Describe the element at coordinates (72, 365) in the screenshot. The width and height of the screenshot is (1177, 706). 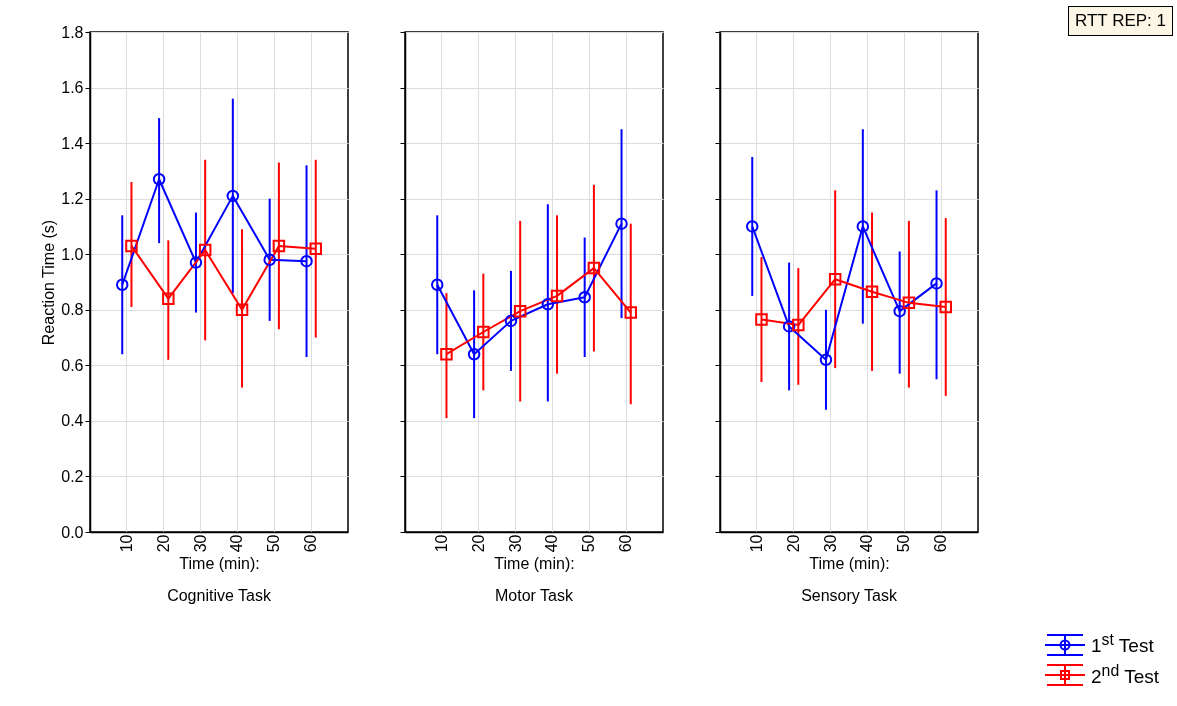
I see `y-tick-label: 0.6` at that location.